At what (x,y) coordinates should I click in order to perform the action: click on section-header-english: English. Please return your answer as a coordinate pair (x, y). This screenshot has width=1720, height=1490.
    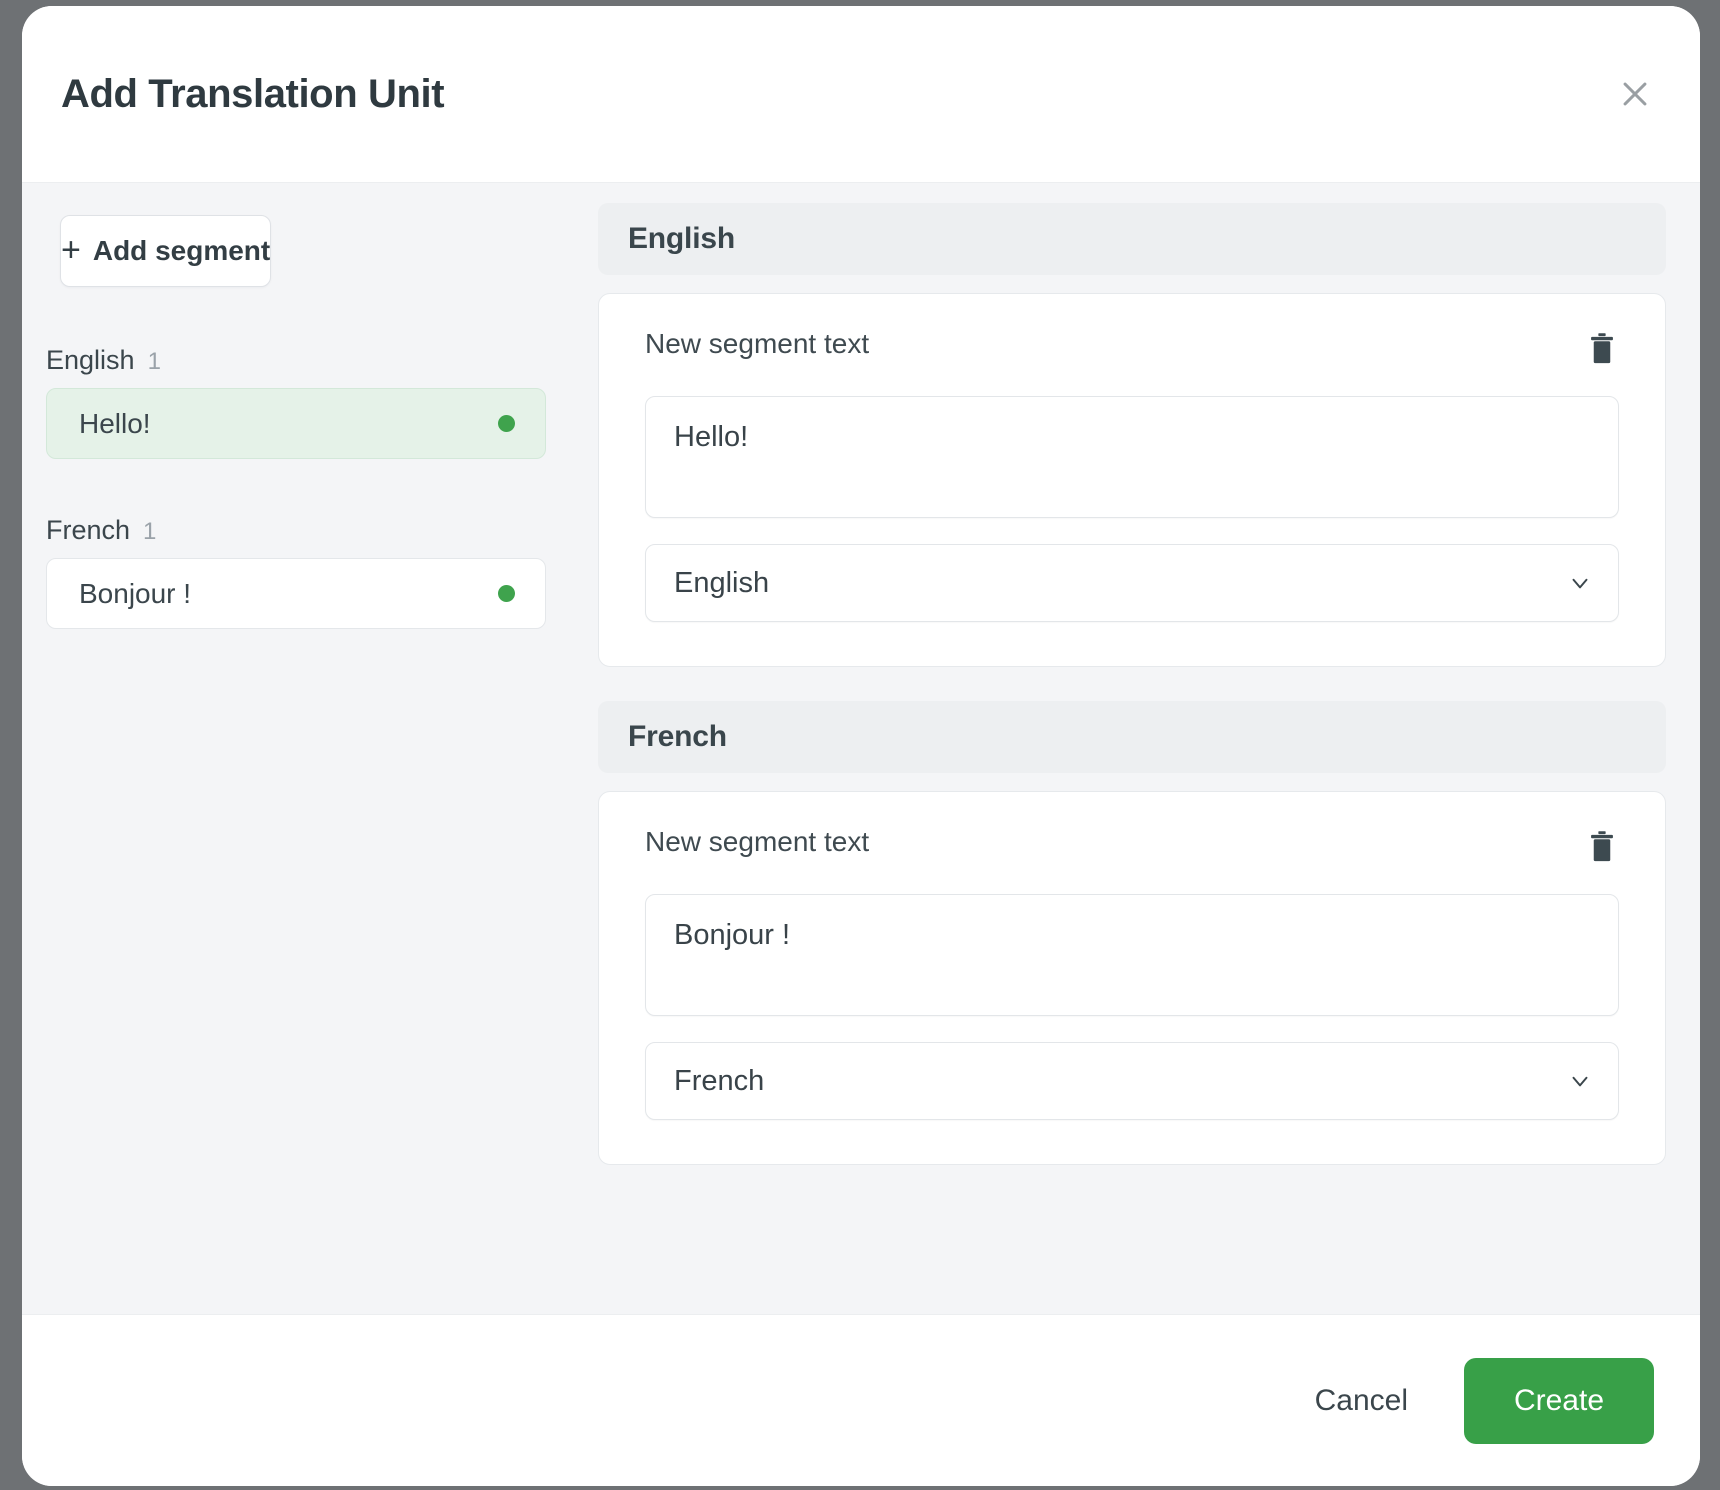
    Looking at the image, I should click on (1132, 239).